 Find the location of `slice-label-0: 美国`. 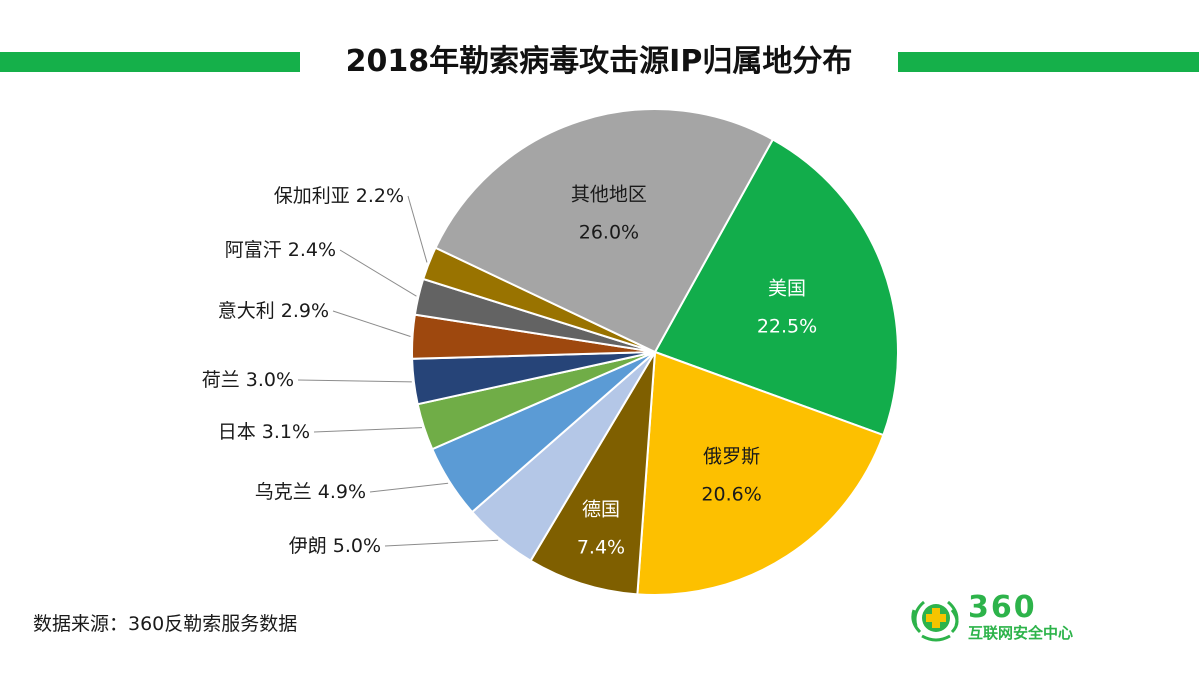

slice-label-0: 美国 is located at coordinates (787, 289).